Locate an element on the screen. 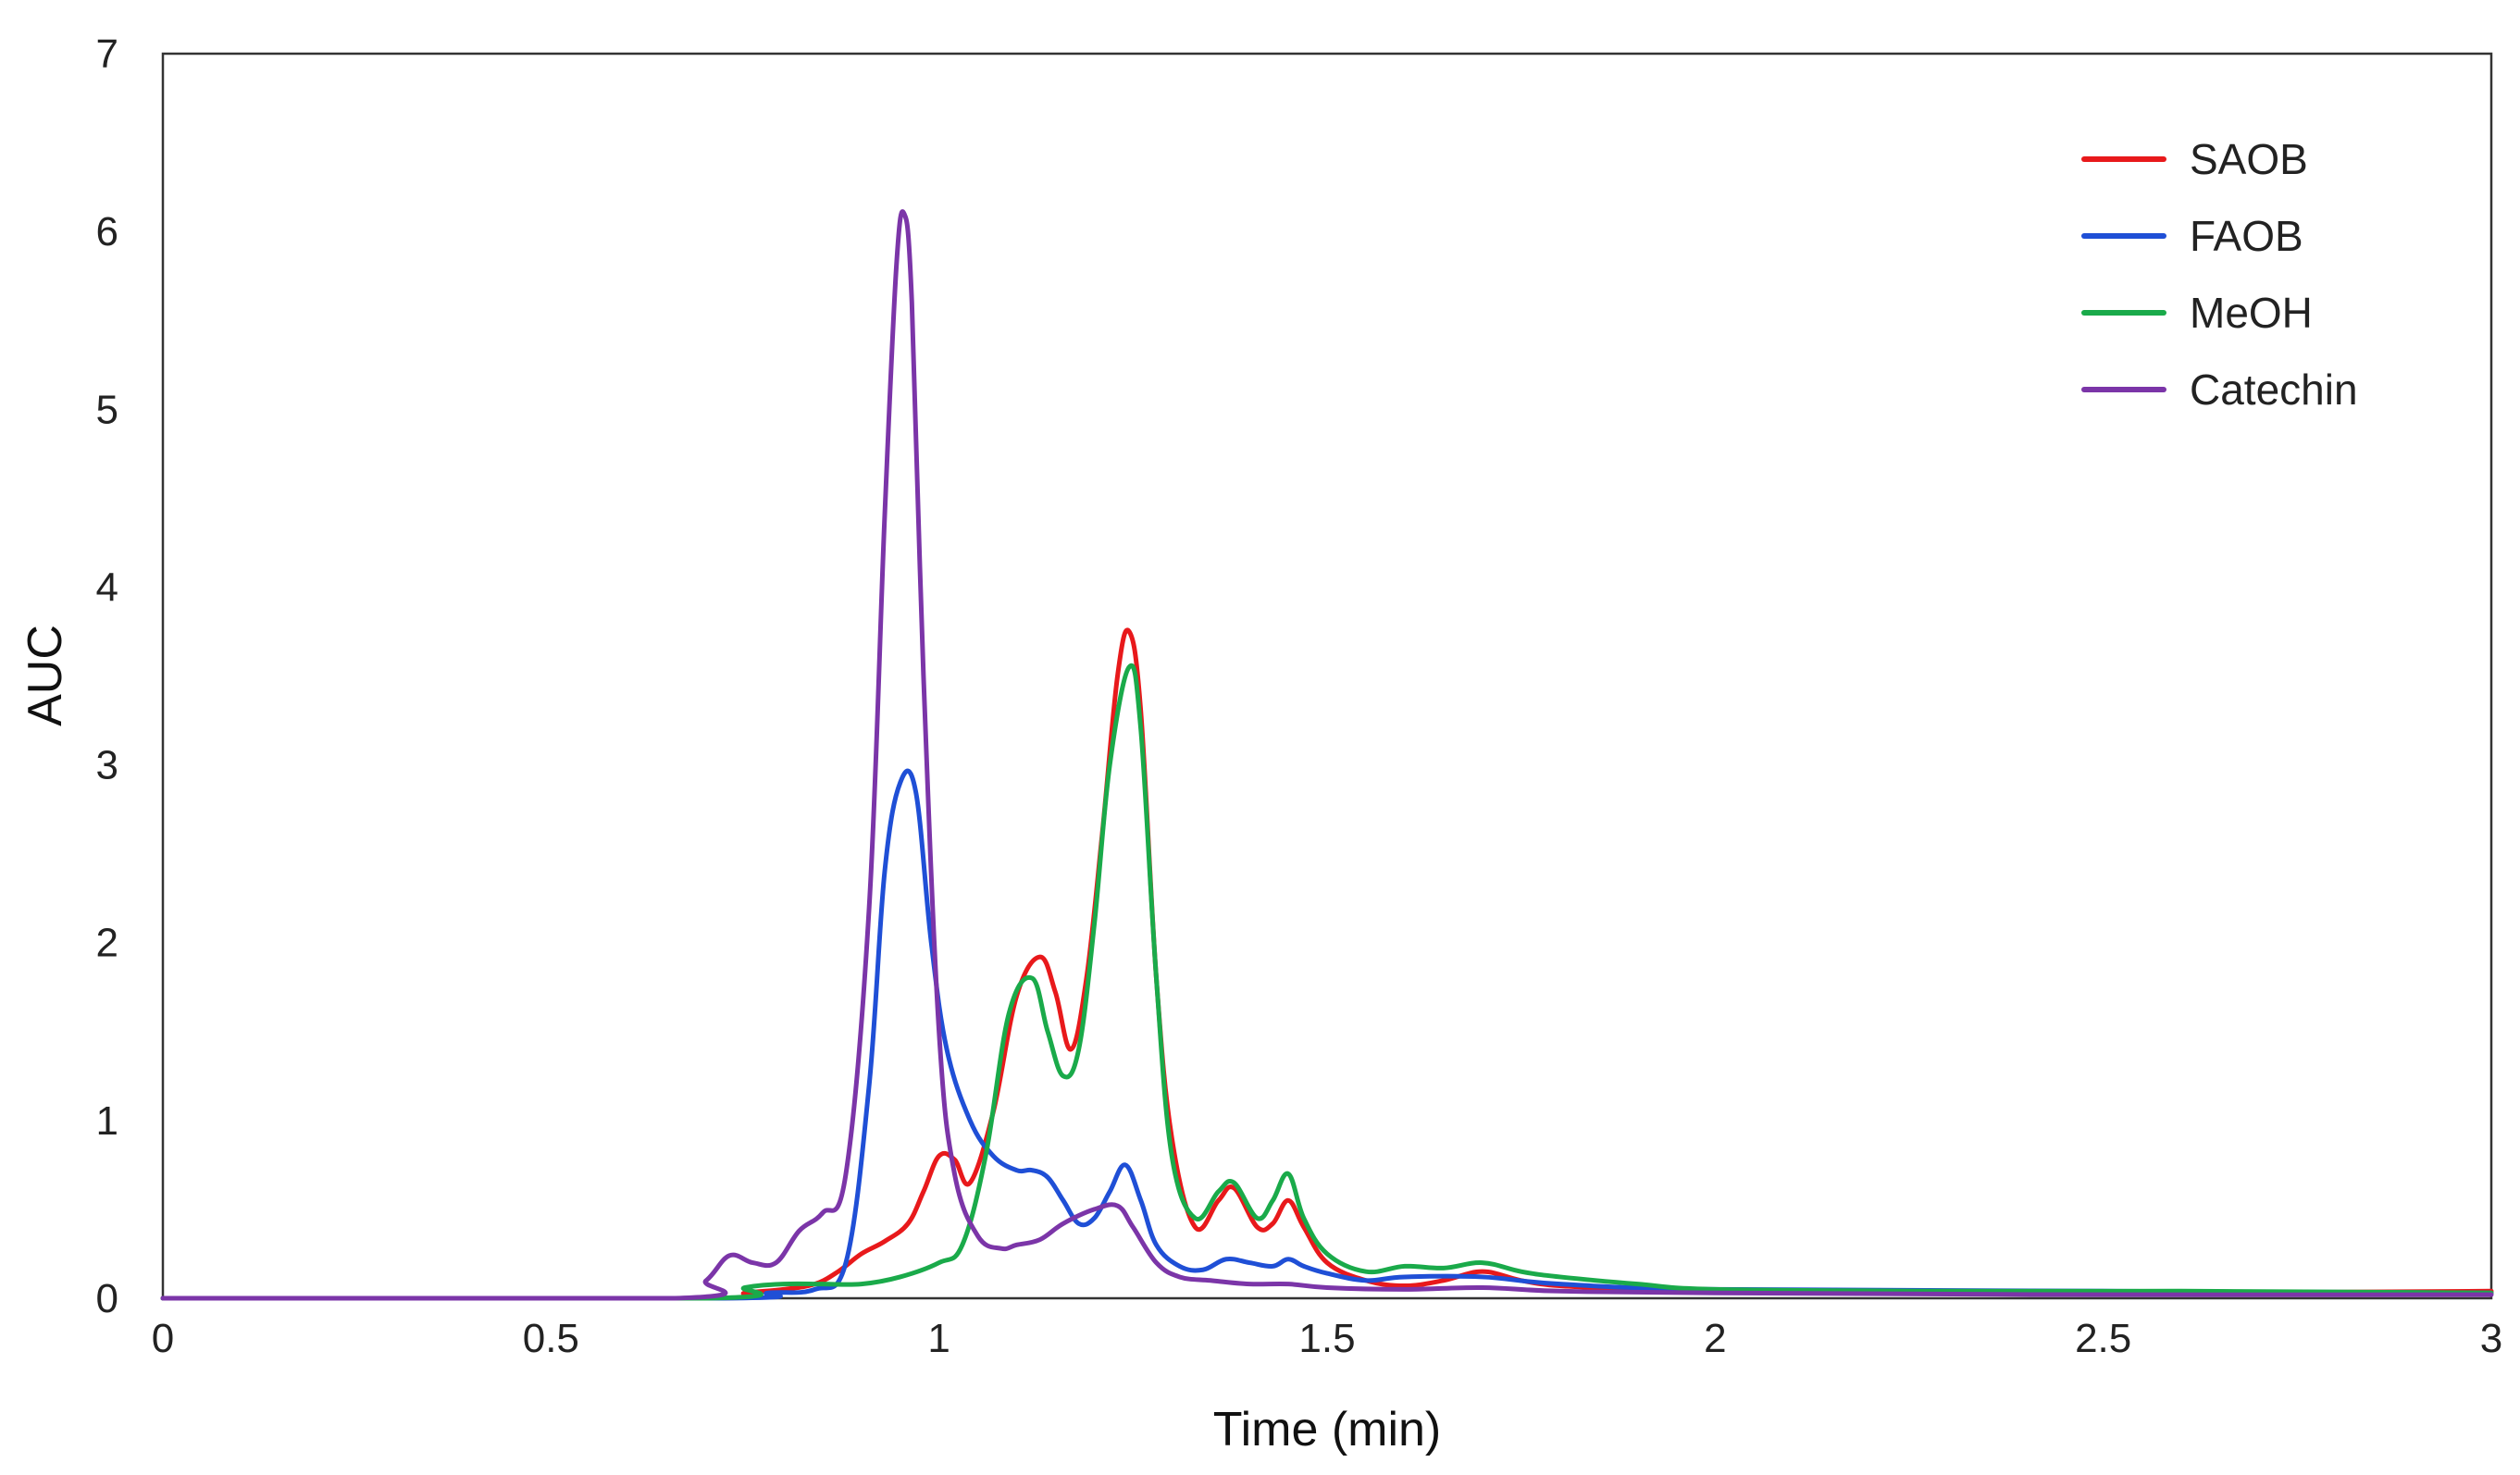 The width and height of the screenshot is (2520, 1475). y-tick-label: 6 is located at coordinates (107, 232).